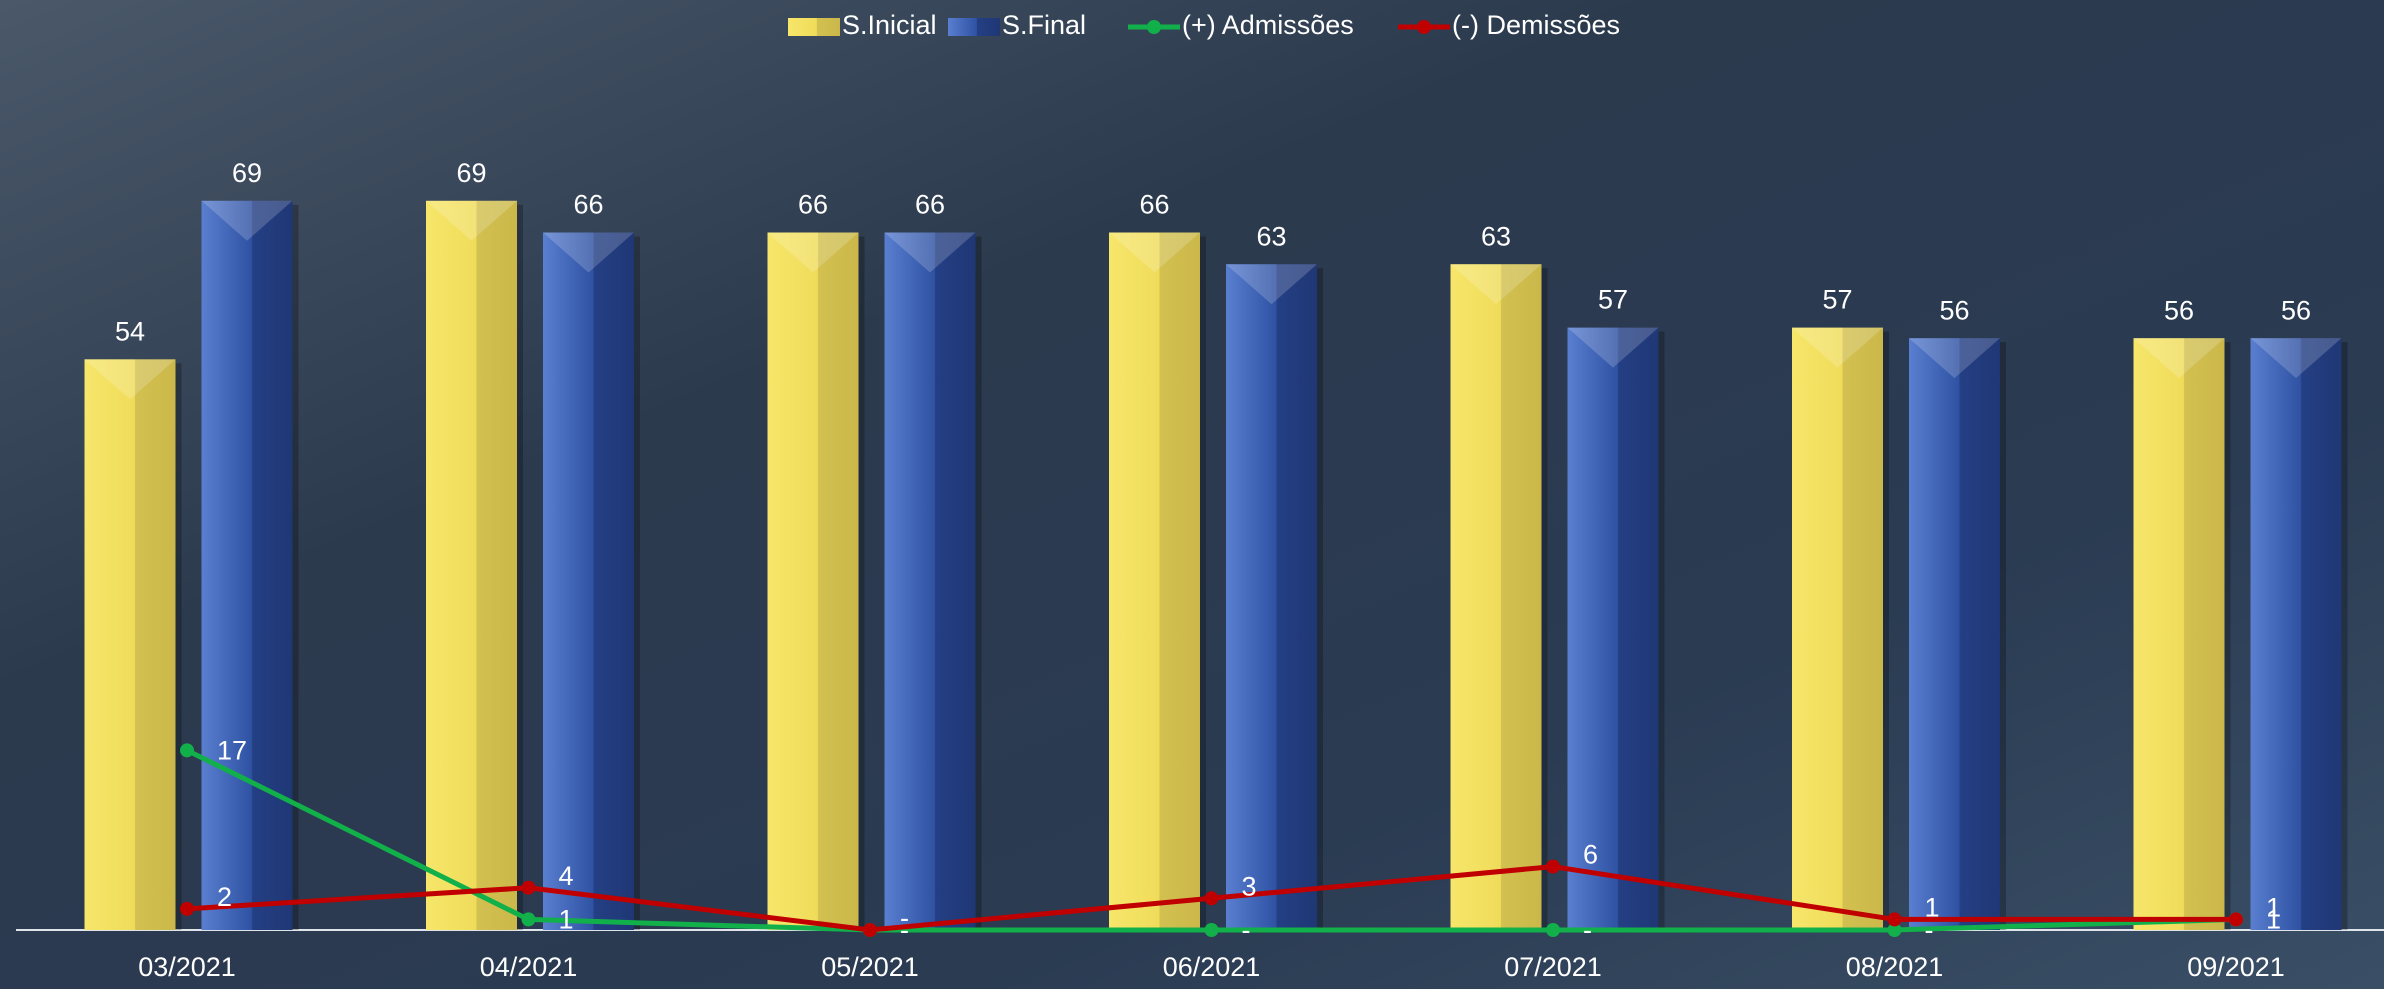 The width and height of the screenshot is (2384, 989). What do you see at coordinates (1249, 886) in the screenshot?
I see `line-value-label: 3` at bounding box center [1249, 886].